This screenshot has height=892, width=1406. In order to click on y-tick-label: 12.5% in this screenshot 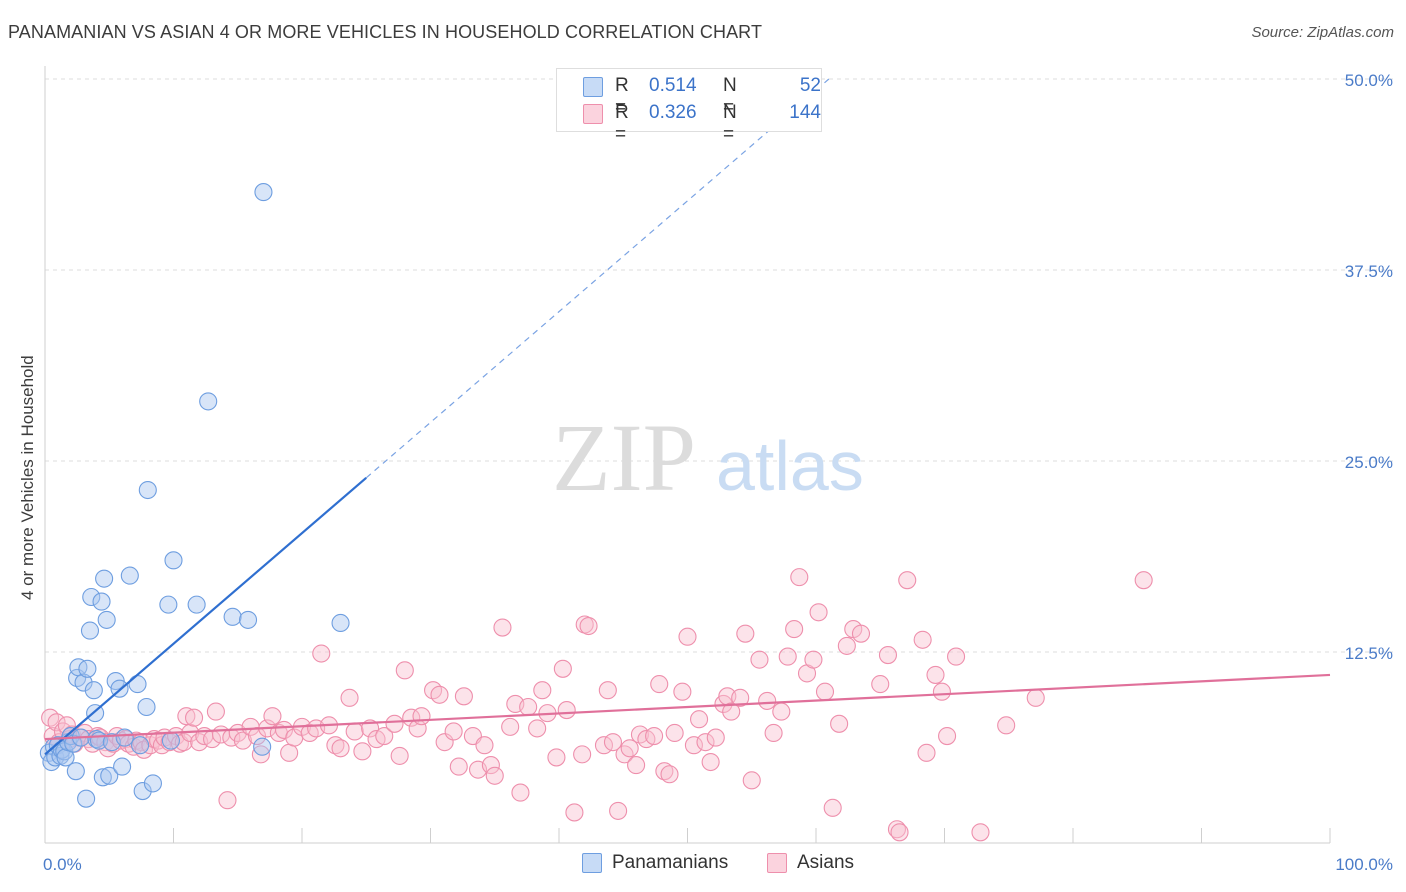, I will do `click(1369, 653)`.